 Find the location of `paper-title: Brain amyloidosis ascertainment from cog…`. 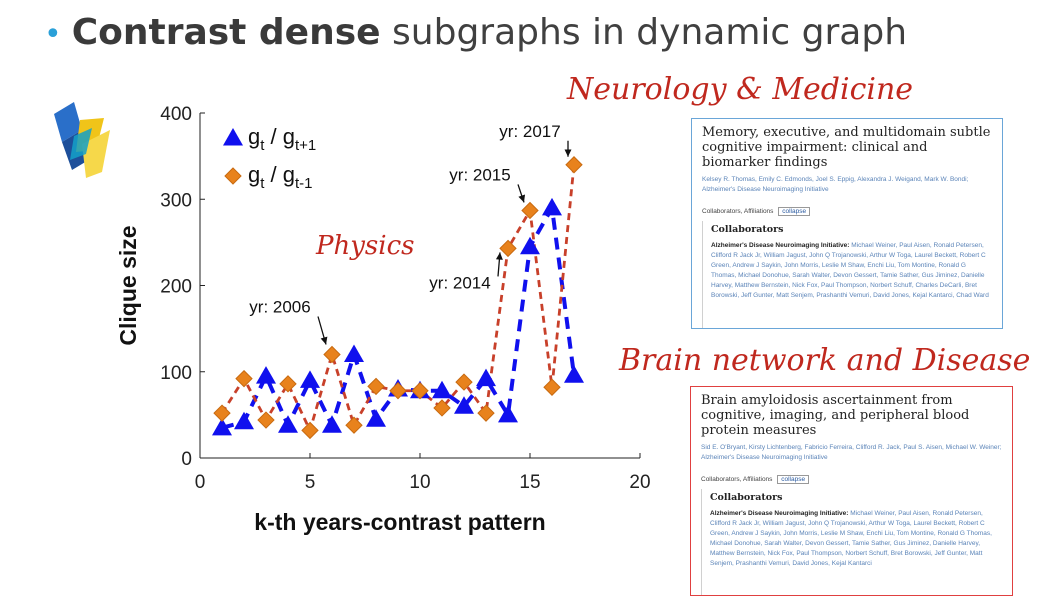

paper-title: Brain amyloidosis ascertainment from cog… is located at coordinates (835, 415).